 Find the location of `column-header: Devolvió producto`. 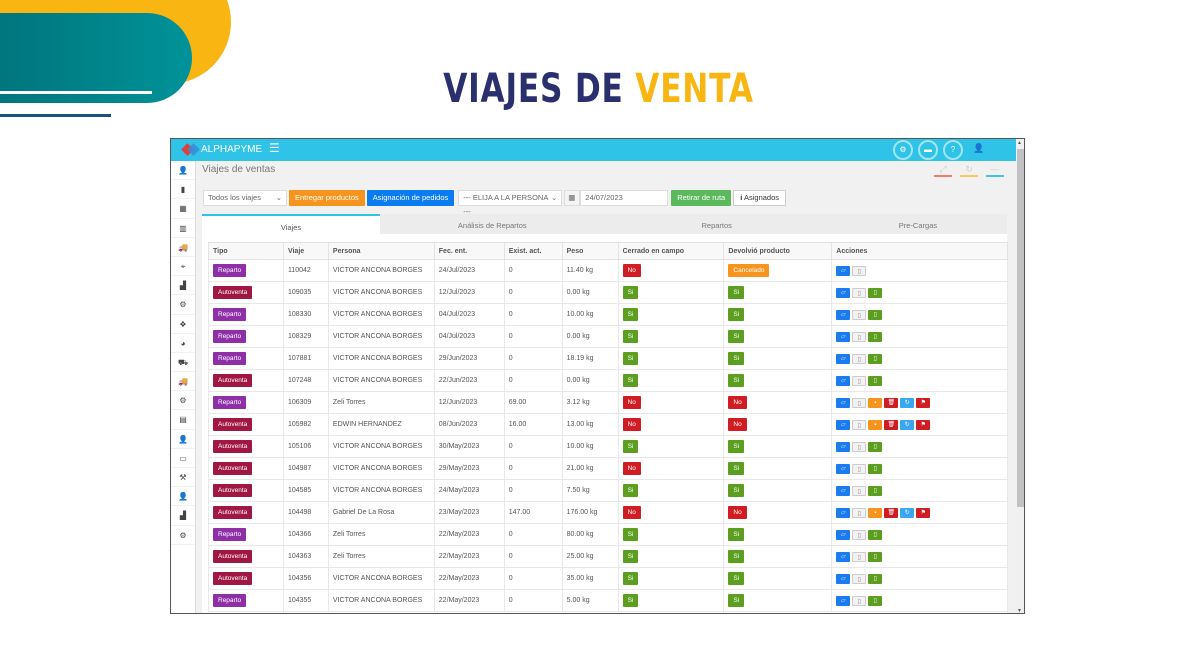

column-header: Devolvió producto is located at coordinates (778, 251).